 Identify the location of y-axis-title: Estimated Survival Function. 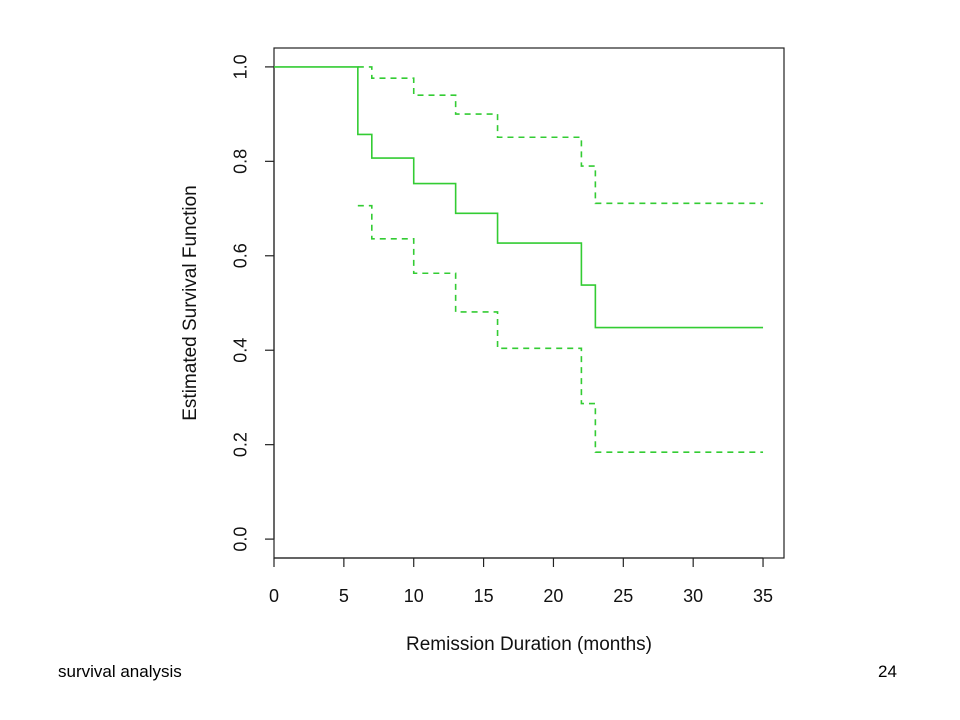
(190, 303).